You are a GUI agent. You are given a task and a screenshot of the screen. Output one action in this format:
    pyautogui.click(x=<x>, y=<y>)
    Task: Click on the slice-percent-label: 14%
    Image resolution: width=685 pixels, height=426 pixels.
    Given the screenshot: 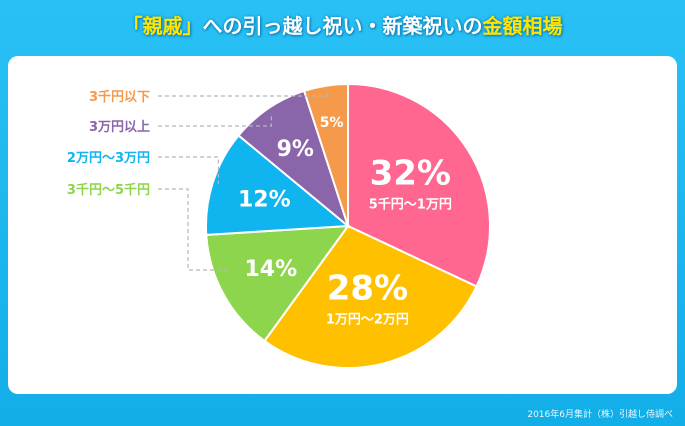 What is the action you would take?
    pyautogui.click(x=270, y=269)
    